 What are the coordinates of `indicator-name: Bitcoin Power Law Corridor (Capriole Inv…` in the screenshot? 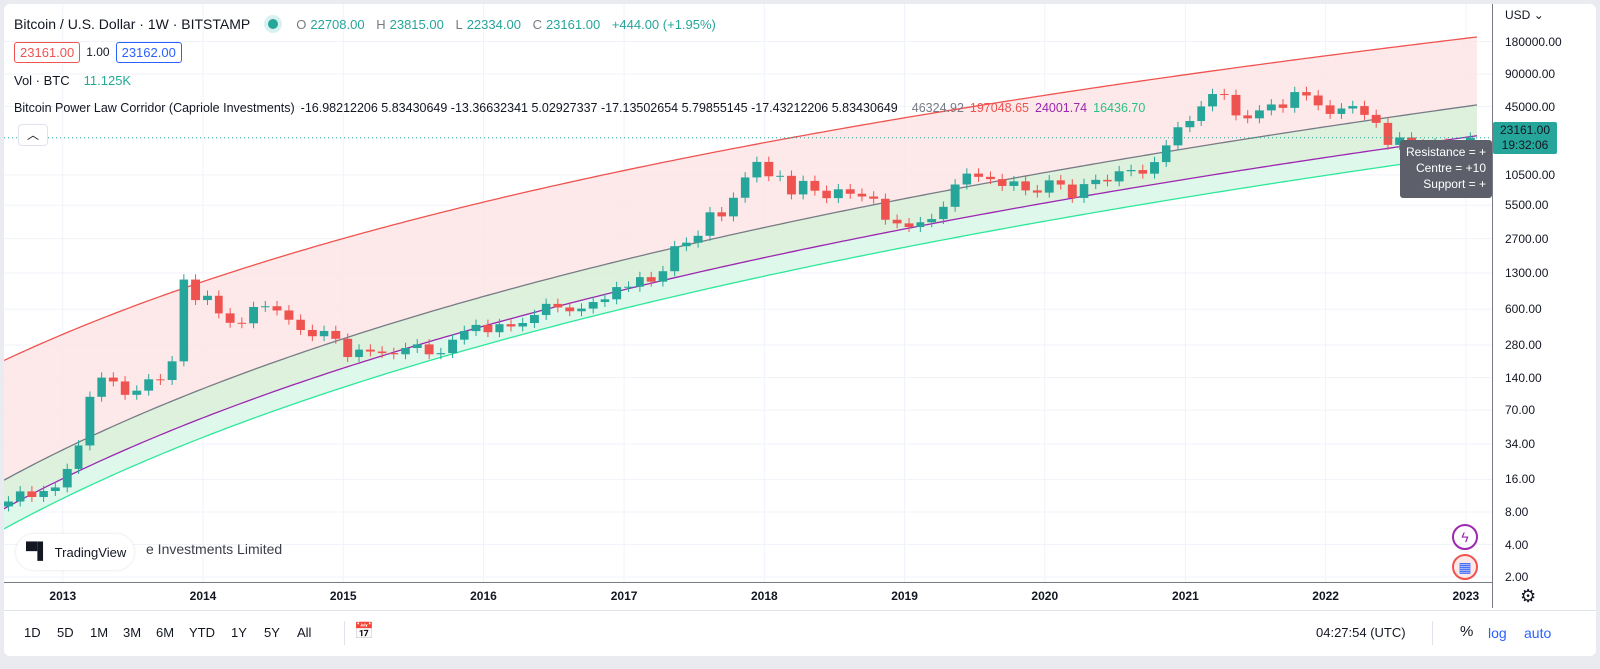 It's located at (154, 108).